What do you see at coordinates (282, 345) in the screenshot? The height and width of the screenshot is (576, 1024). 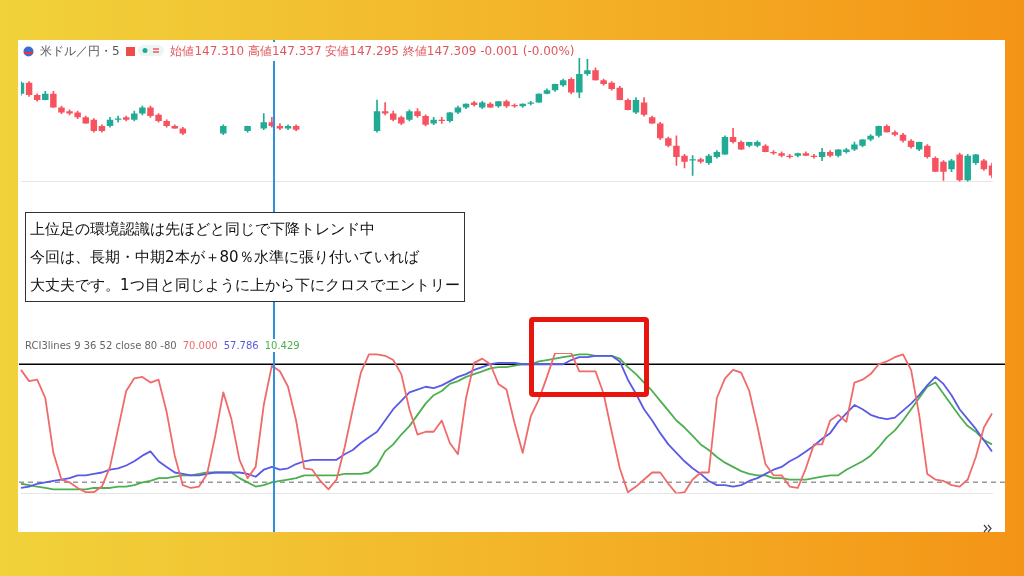 I see `text: 10.429` at bounding box center [282, 345].